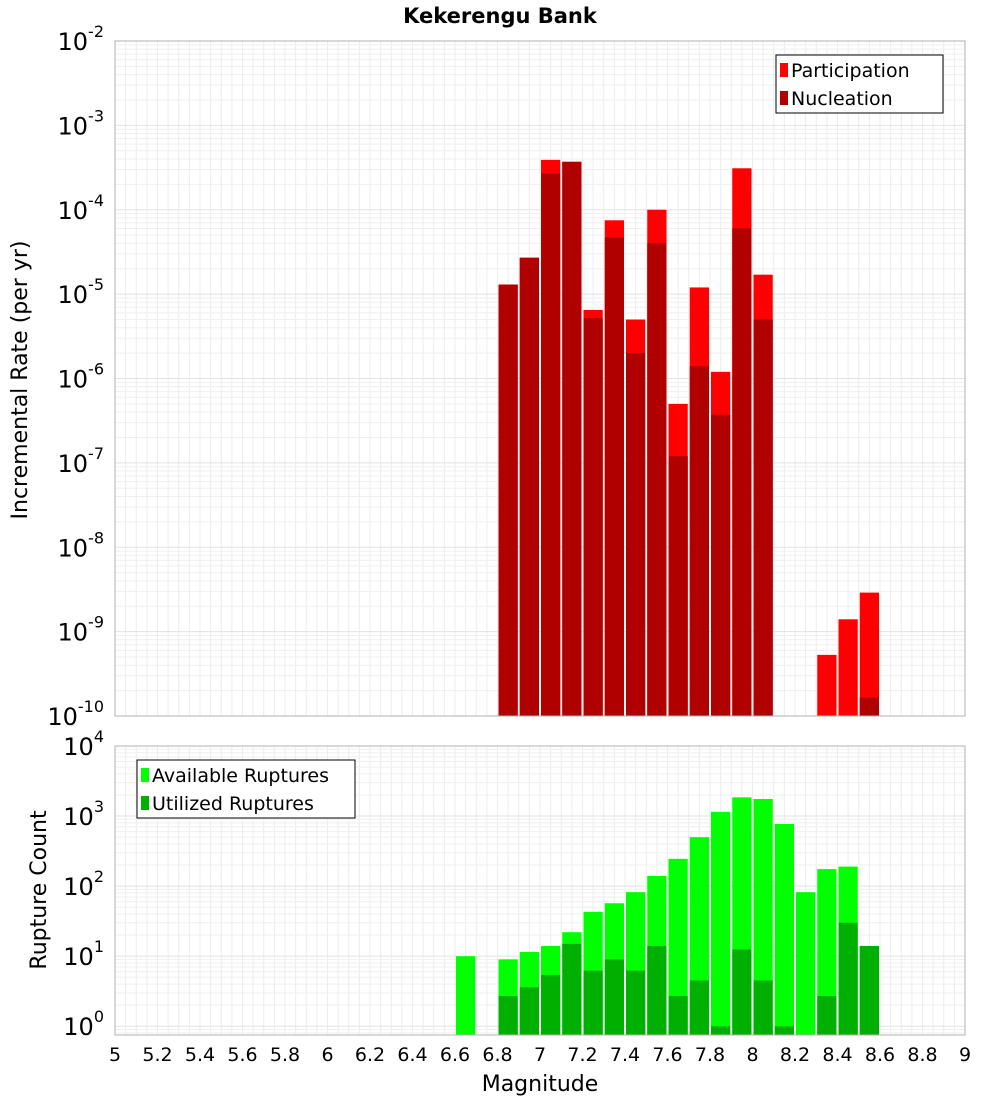 This screenshot has width=1000, height=1104. I want to click on y-tick-label: 10⁻⁵, so click(81, 292).